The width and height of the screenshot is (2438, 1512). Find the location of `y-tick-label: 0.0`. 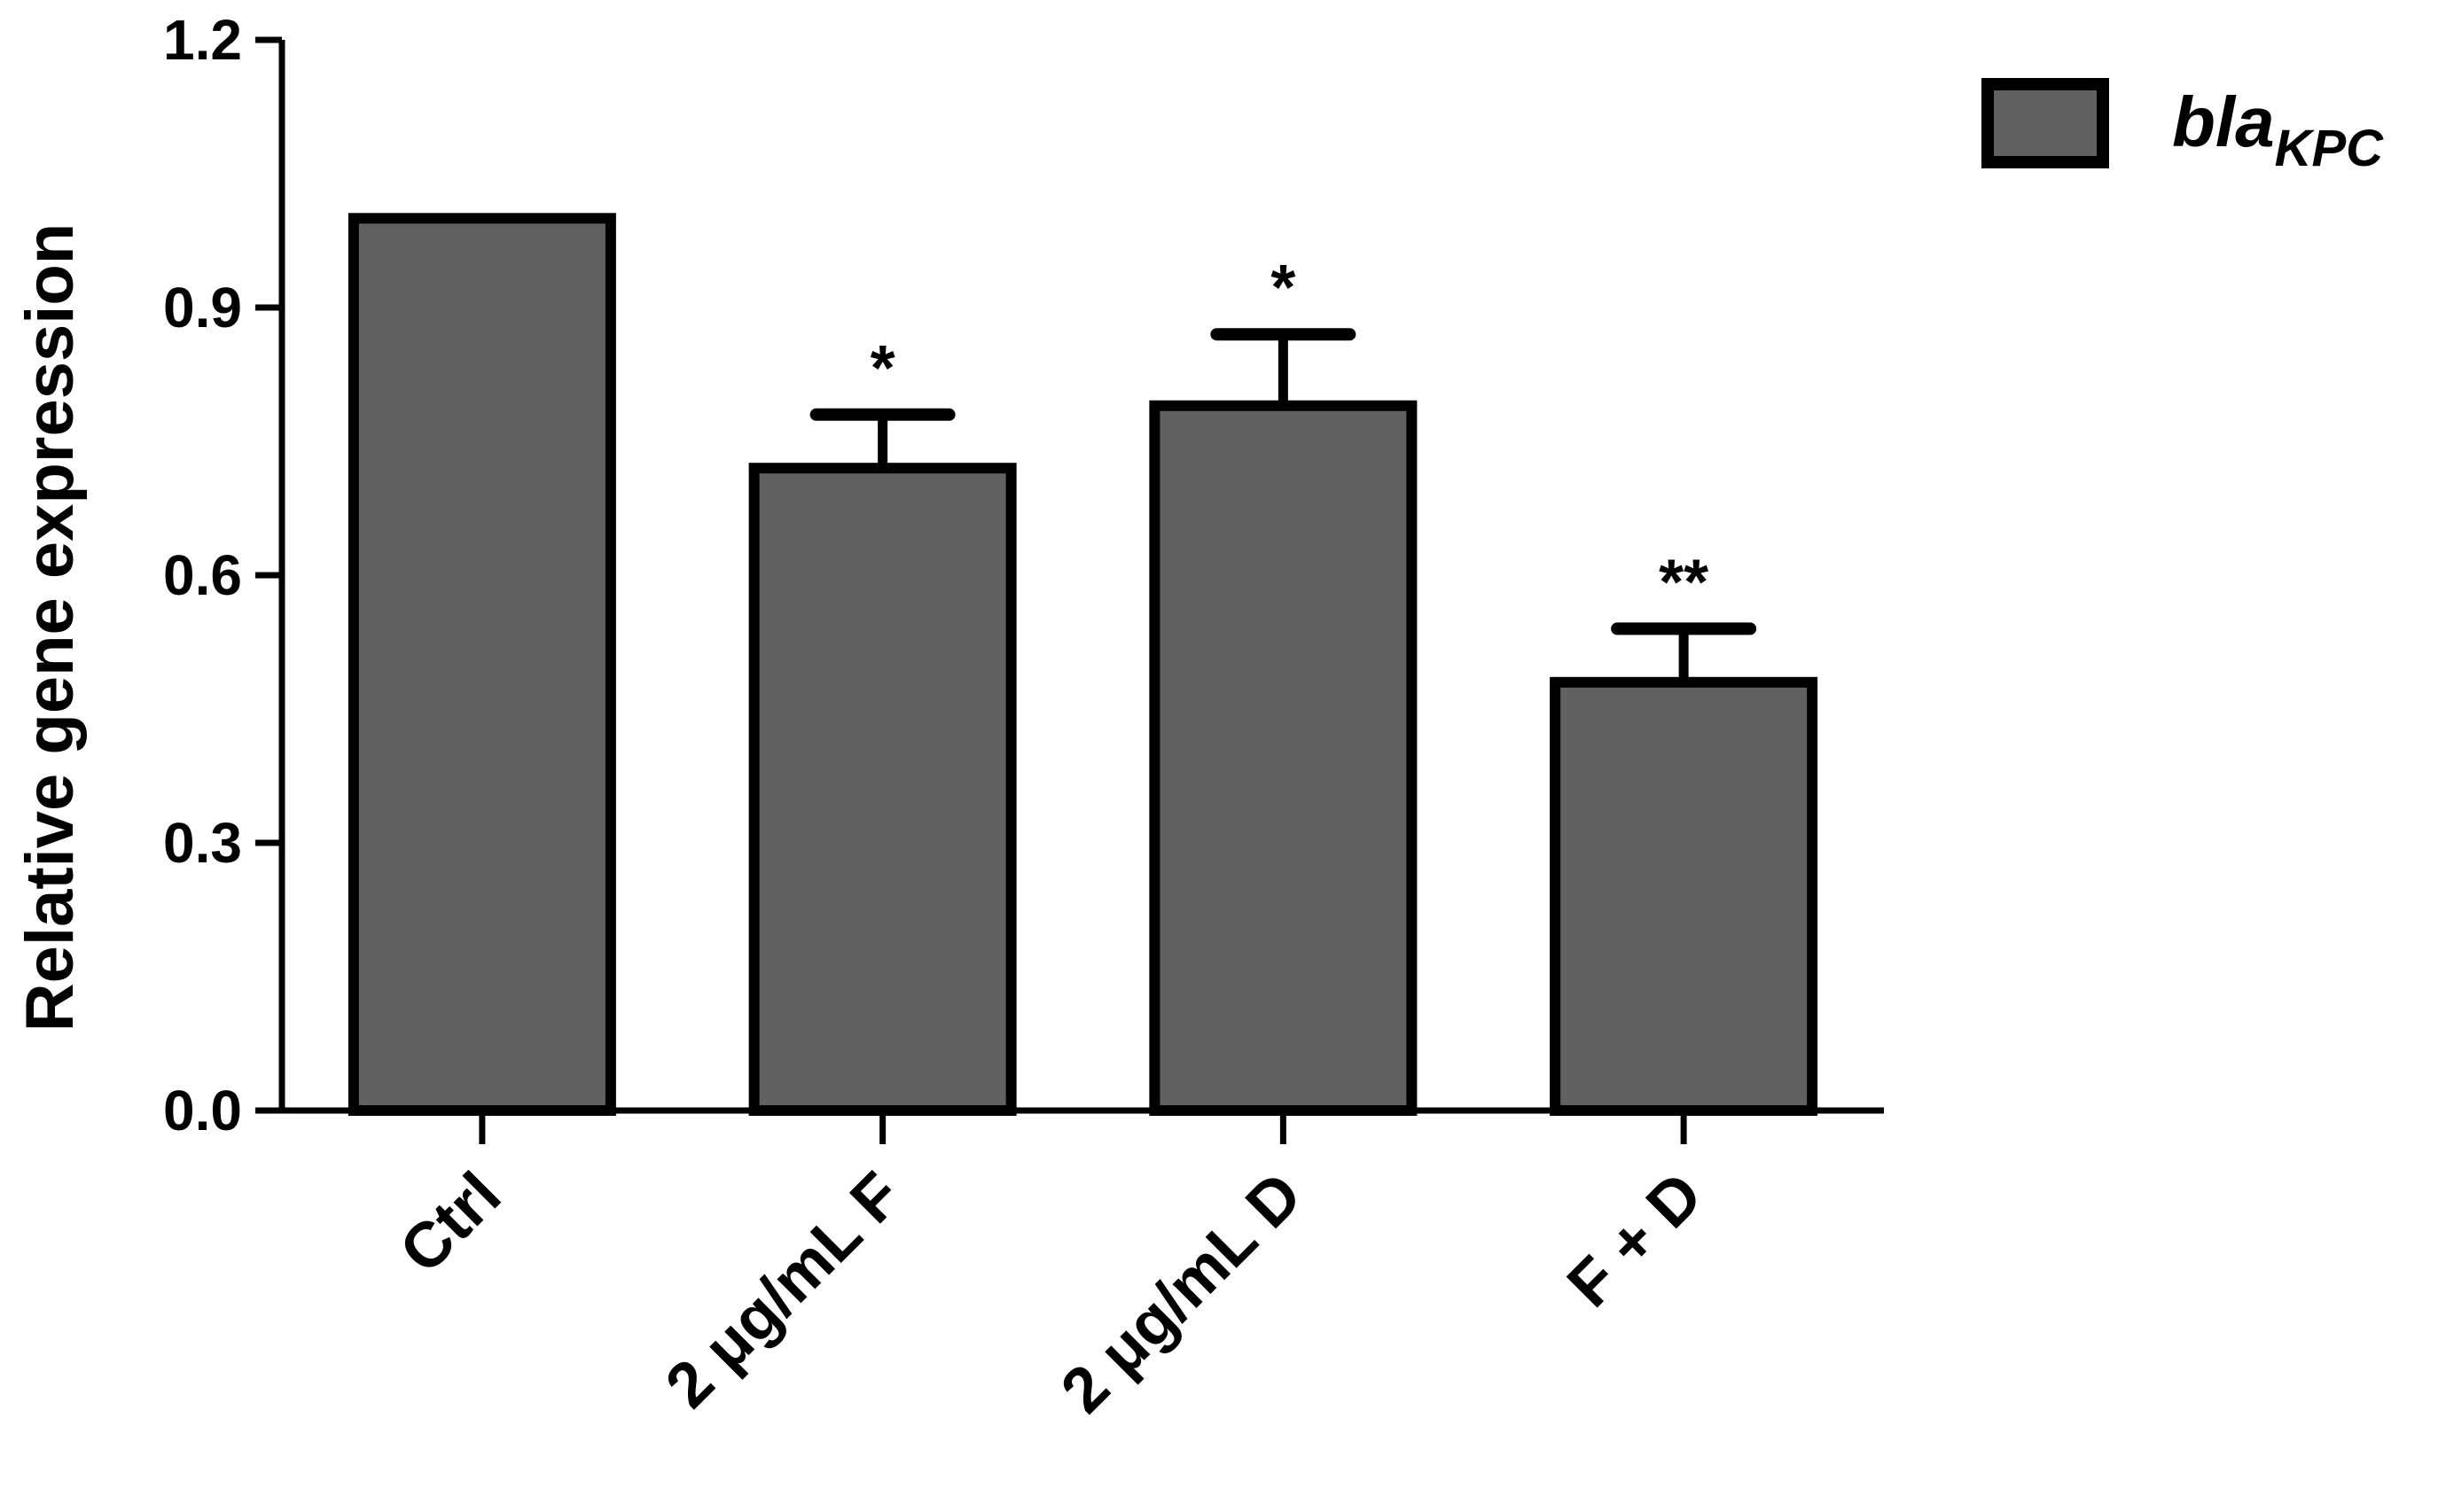

y-tick-label: 0.0 is located at coordinates (202, 1110).